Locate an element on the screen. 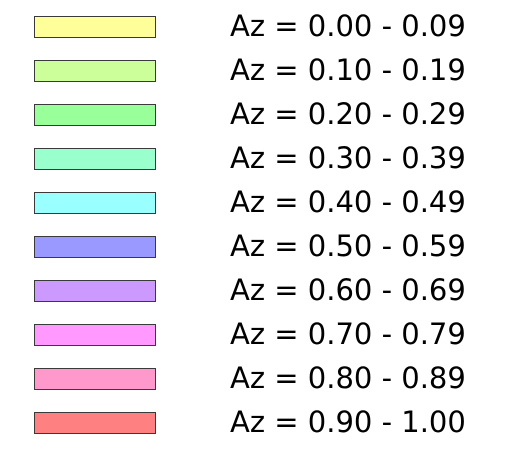 This screenshot has height=464, width=528. legend-item: Az = 0.70 - 0.79 is located at coordinates (264, 336).